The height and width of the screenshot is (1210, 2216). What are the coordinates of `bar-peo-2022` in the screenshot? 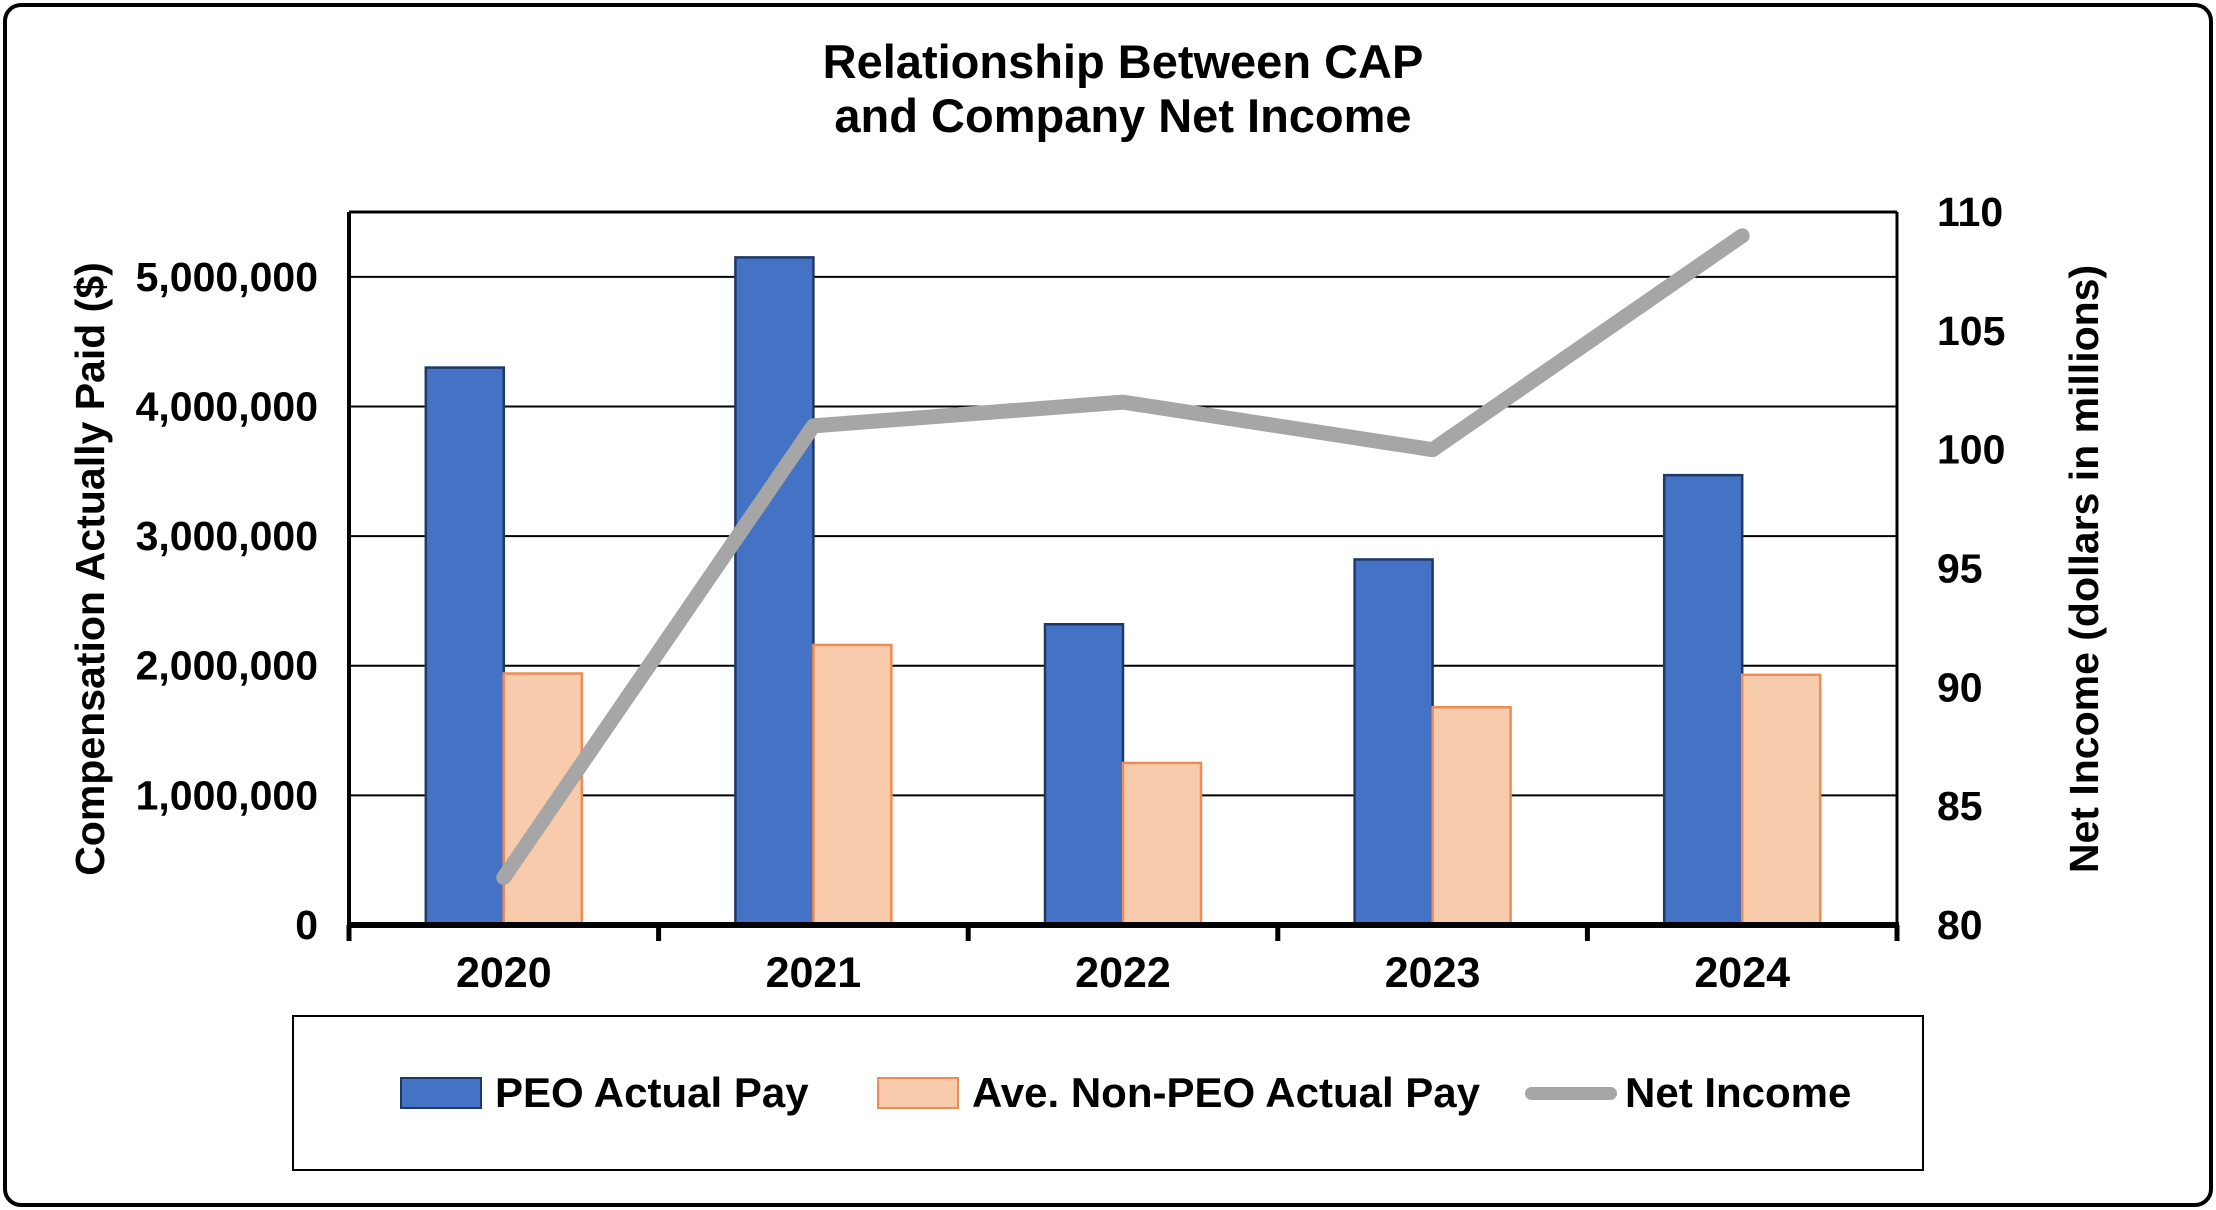 It's located at (1084, 774).